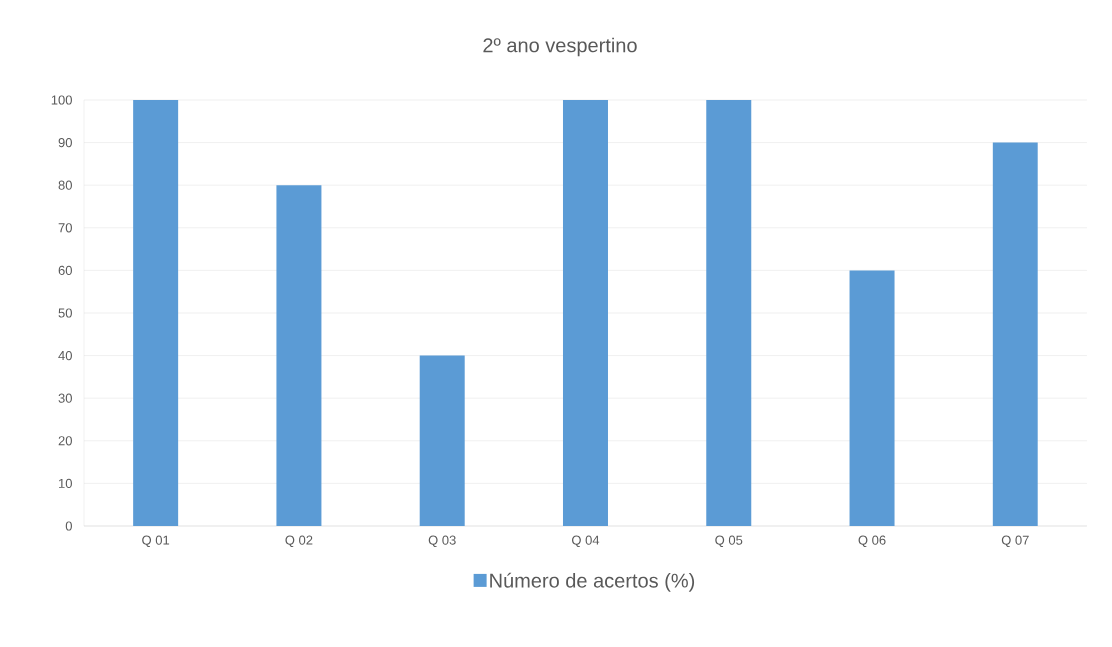  Describe the element at coordinates (65, 228) in the screenshot. I see `y-tick-label: 70` at that location.